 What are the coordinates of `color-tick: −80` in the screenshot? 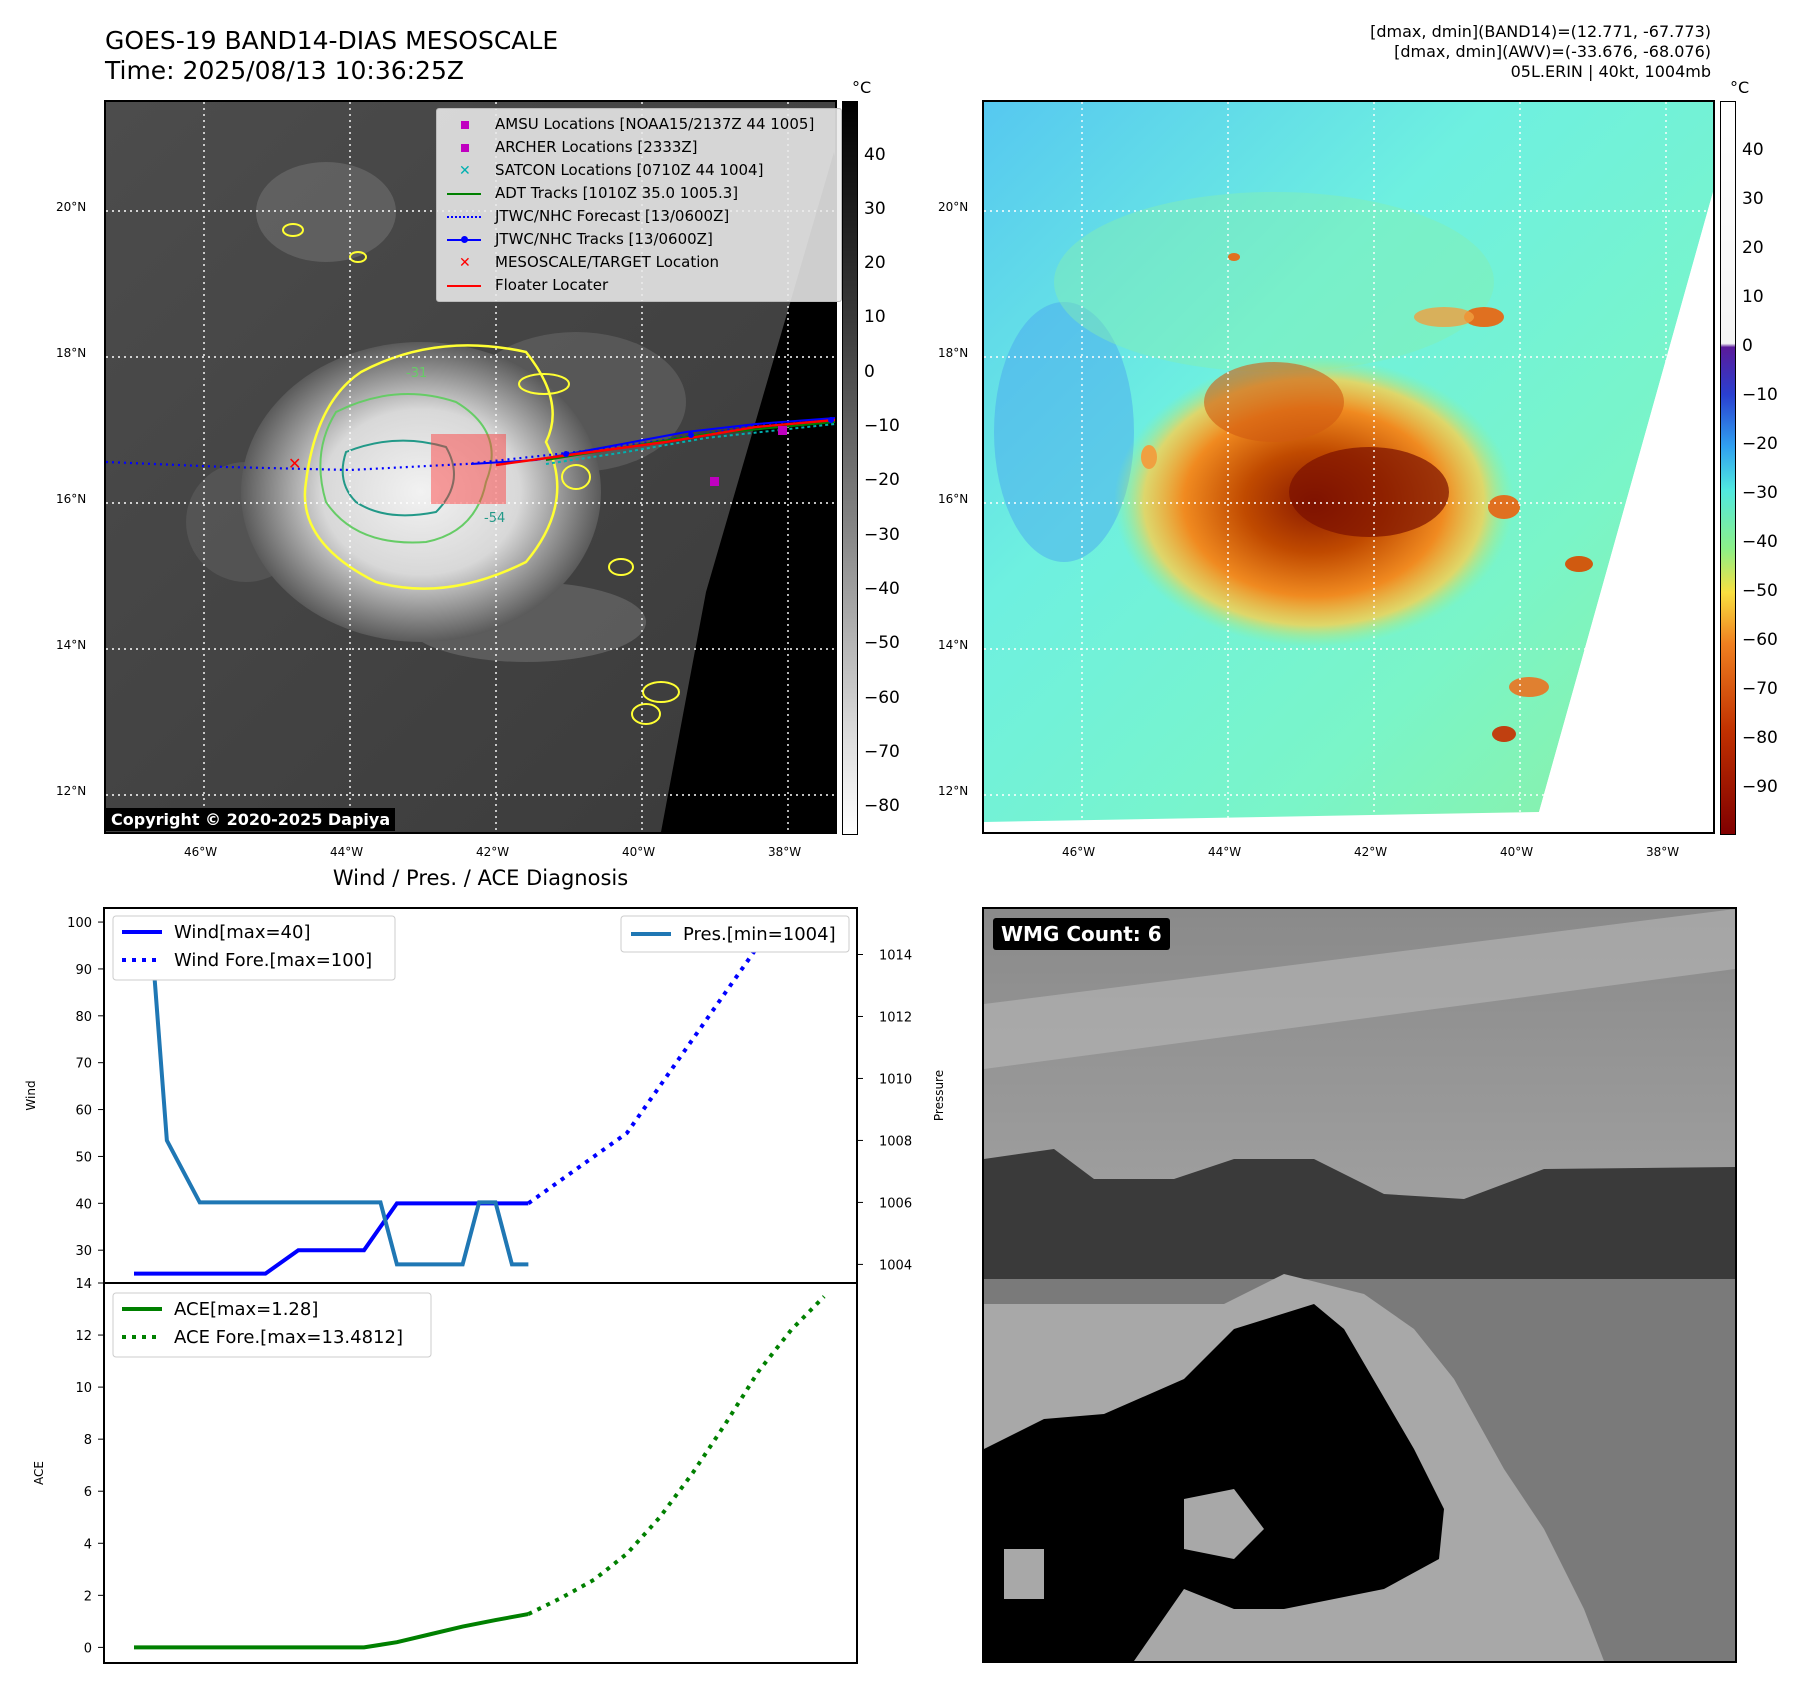 It's located at (1760, 738).